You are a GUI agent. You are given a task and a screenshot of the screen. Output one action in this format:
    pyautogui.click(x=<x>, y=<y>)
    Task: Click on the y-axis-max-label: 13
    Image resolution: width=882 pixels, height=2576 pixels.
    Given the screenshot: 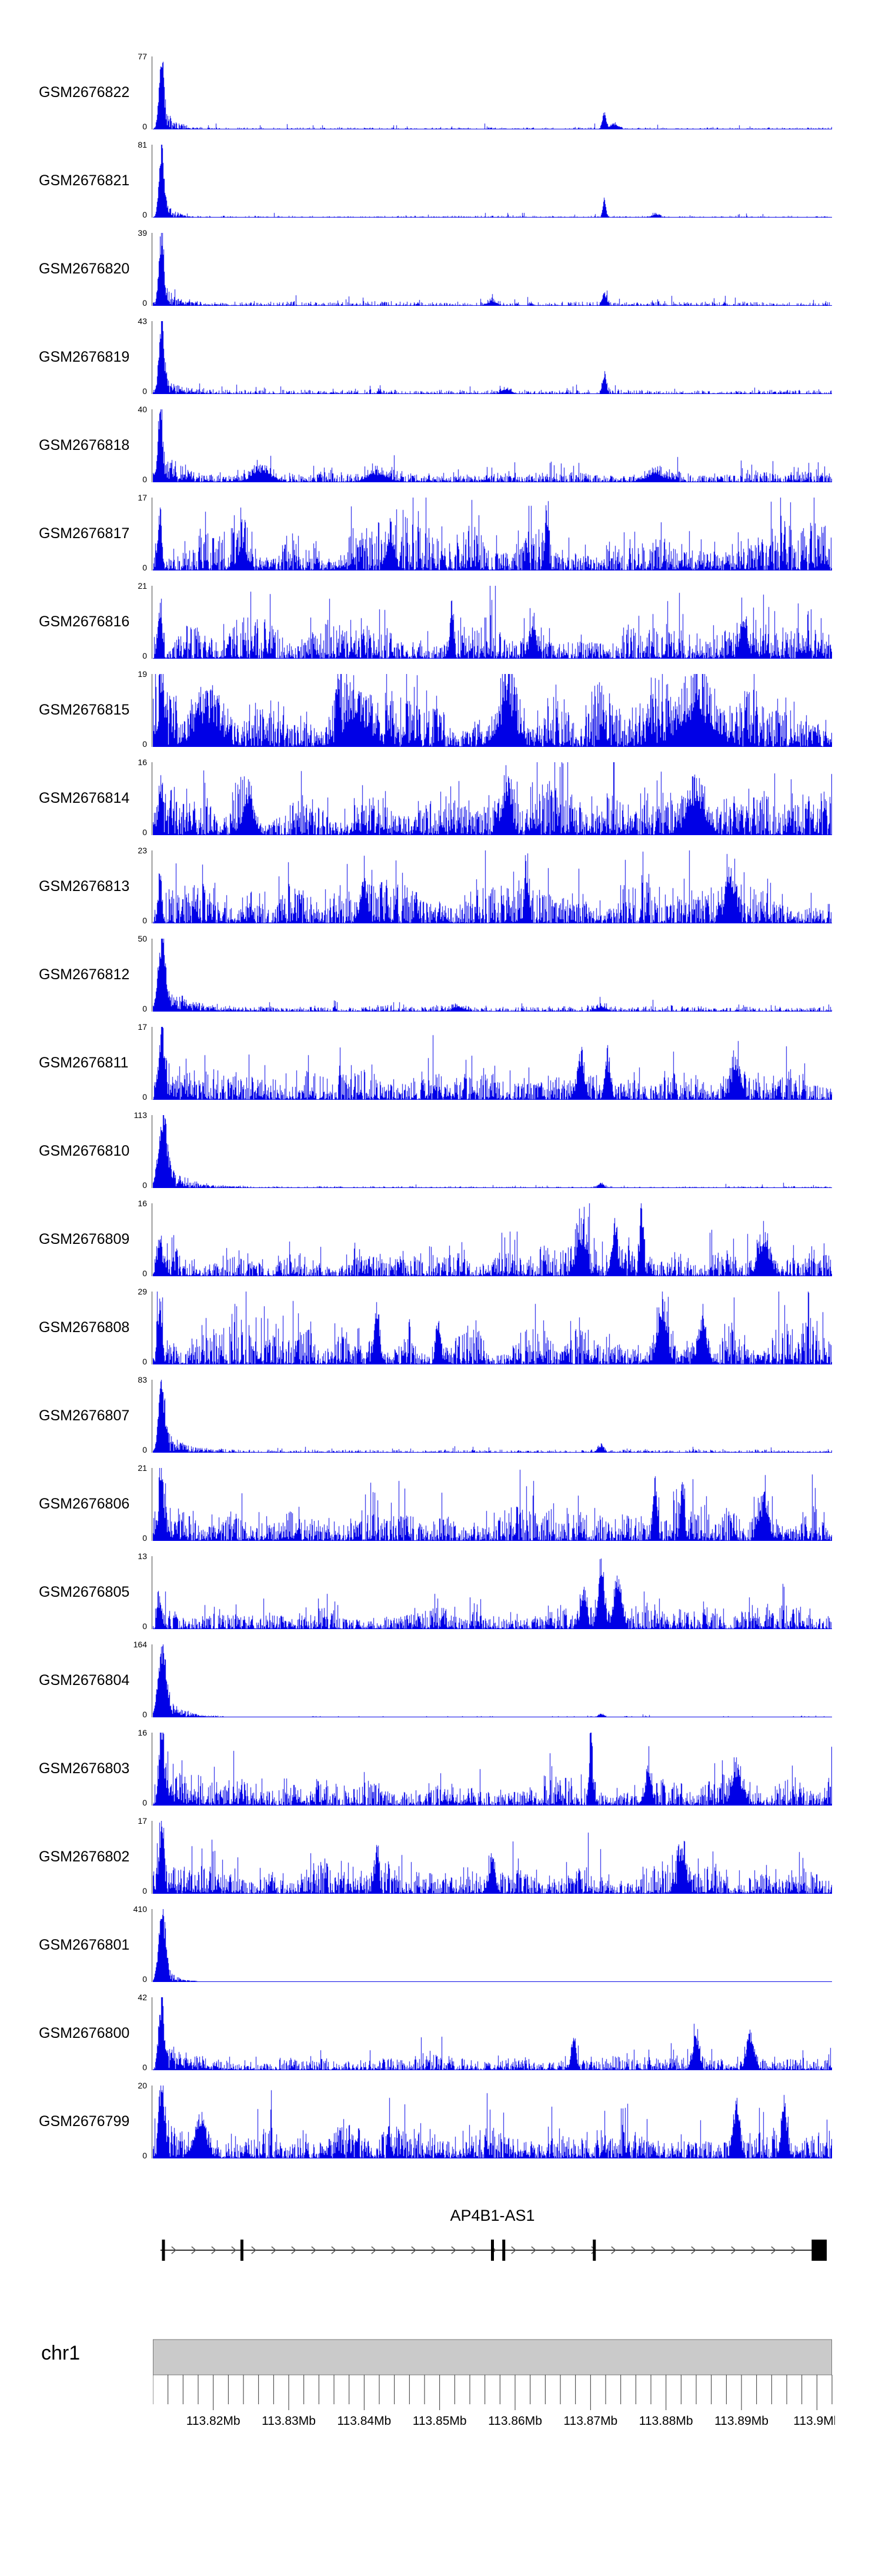 What is the action you would take?
    pyautogui.click(x=142, y=1556)
    